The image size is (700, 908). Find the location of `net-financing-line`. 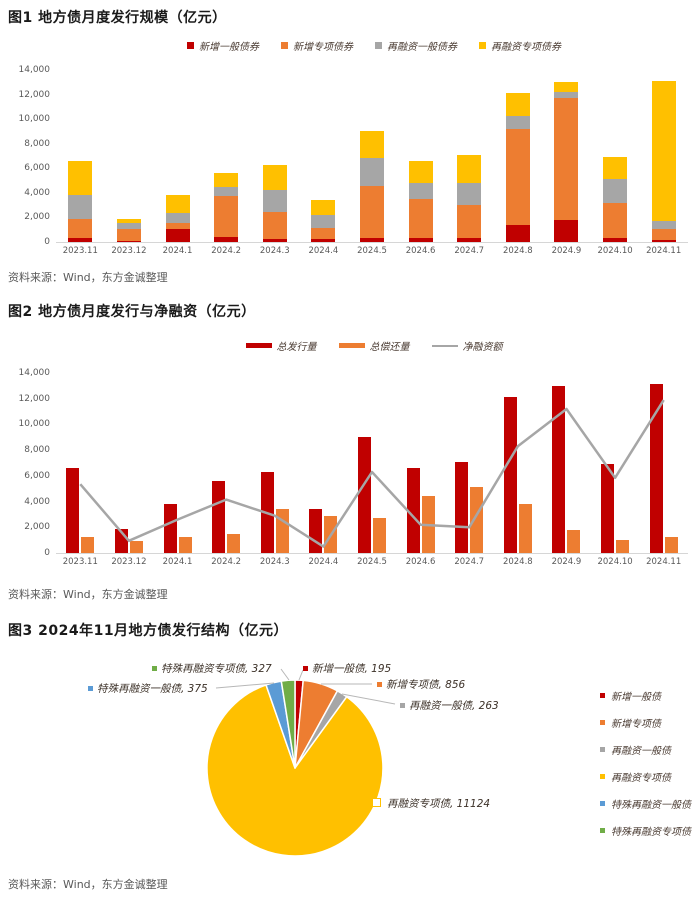

net-financing-line is located at coordinates (372, 473).